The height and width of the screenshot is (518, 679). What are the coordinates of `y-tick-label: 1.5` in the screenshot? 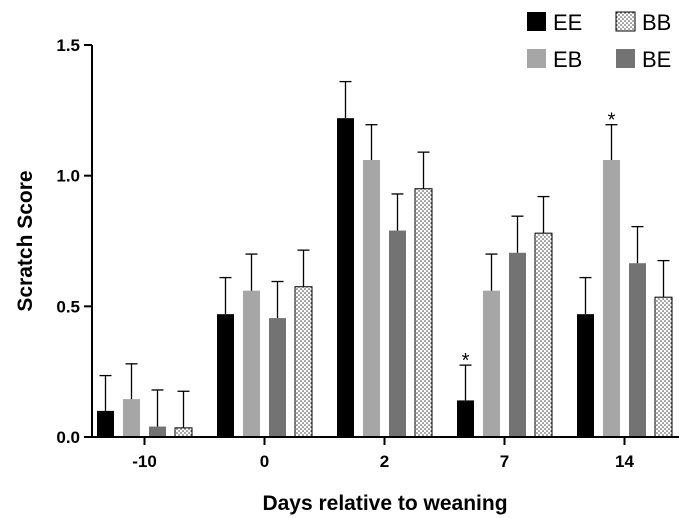 It's located at (68, 45).